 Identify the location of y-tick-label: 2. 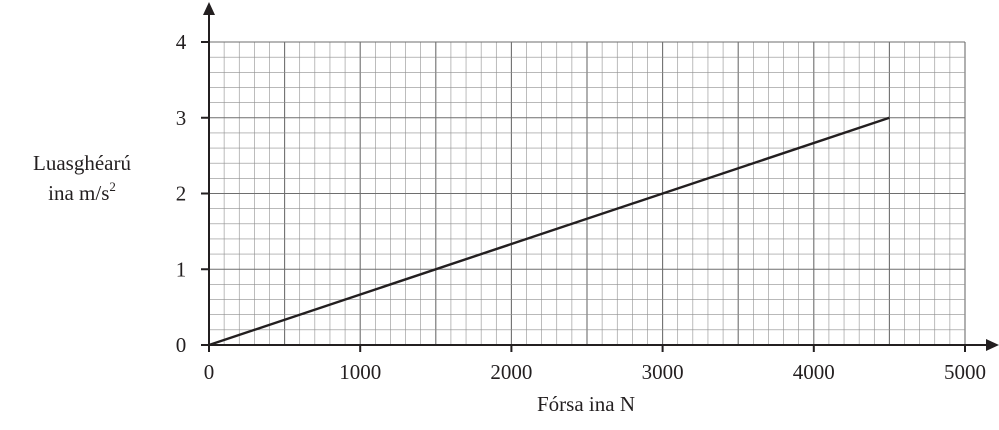
(181, 194).